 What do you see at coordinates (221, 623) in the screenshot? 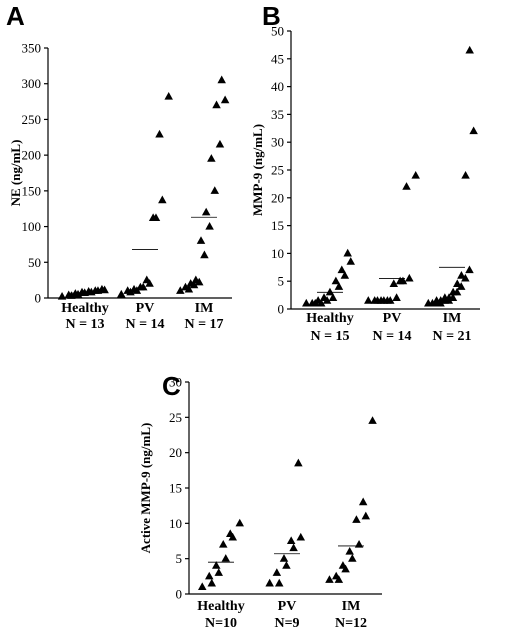
I see `category-n-label: N=10` at bounding box center [221, 623].